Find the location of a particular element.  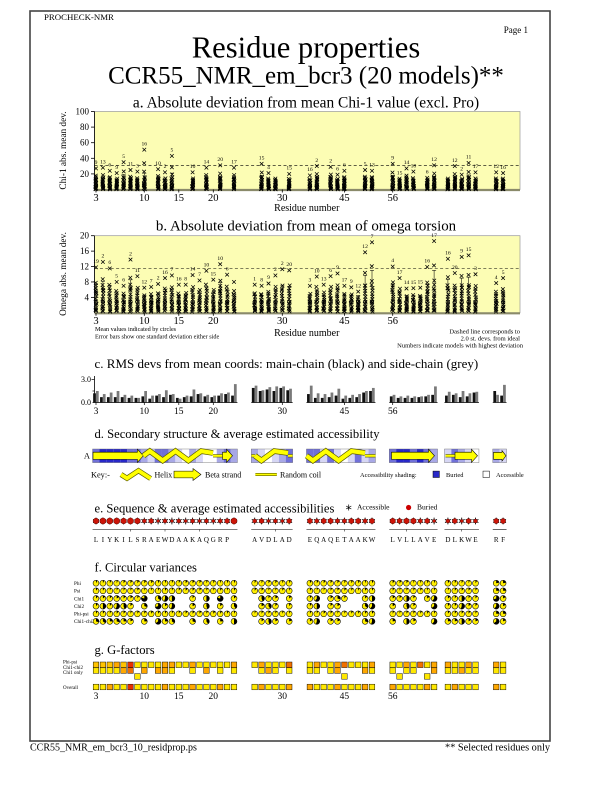

svg-text: W is located at coordinates (468, 540).